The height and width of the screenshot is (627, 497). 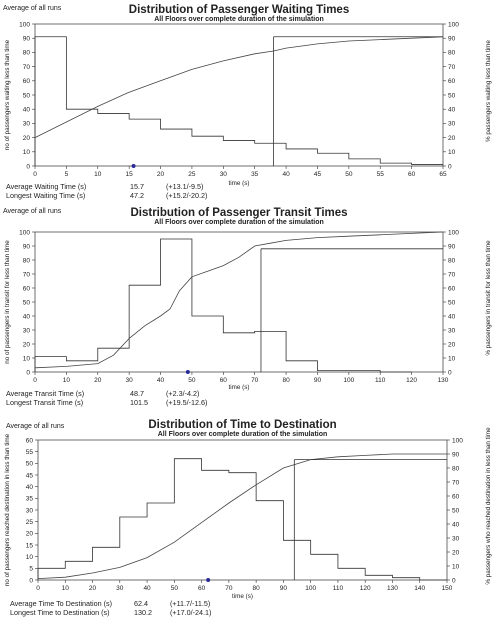 I want to click on x-tick-label: 10, so click(x=66, y=588).